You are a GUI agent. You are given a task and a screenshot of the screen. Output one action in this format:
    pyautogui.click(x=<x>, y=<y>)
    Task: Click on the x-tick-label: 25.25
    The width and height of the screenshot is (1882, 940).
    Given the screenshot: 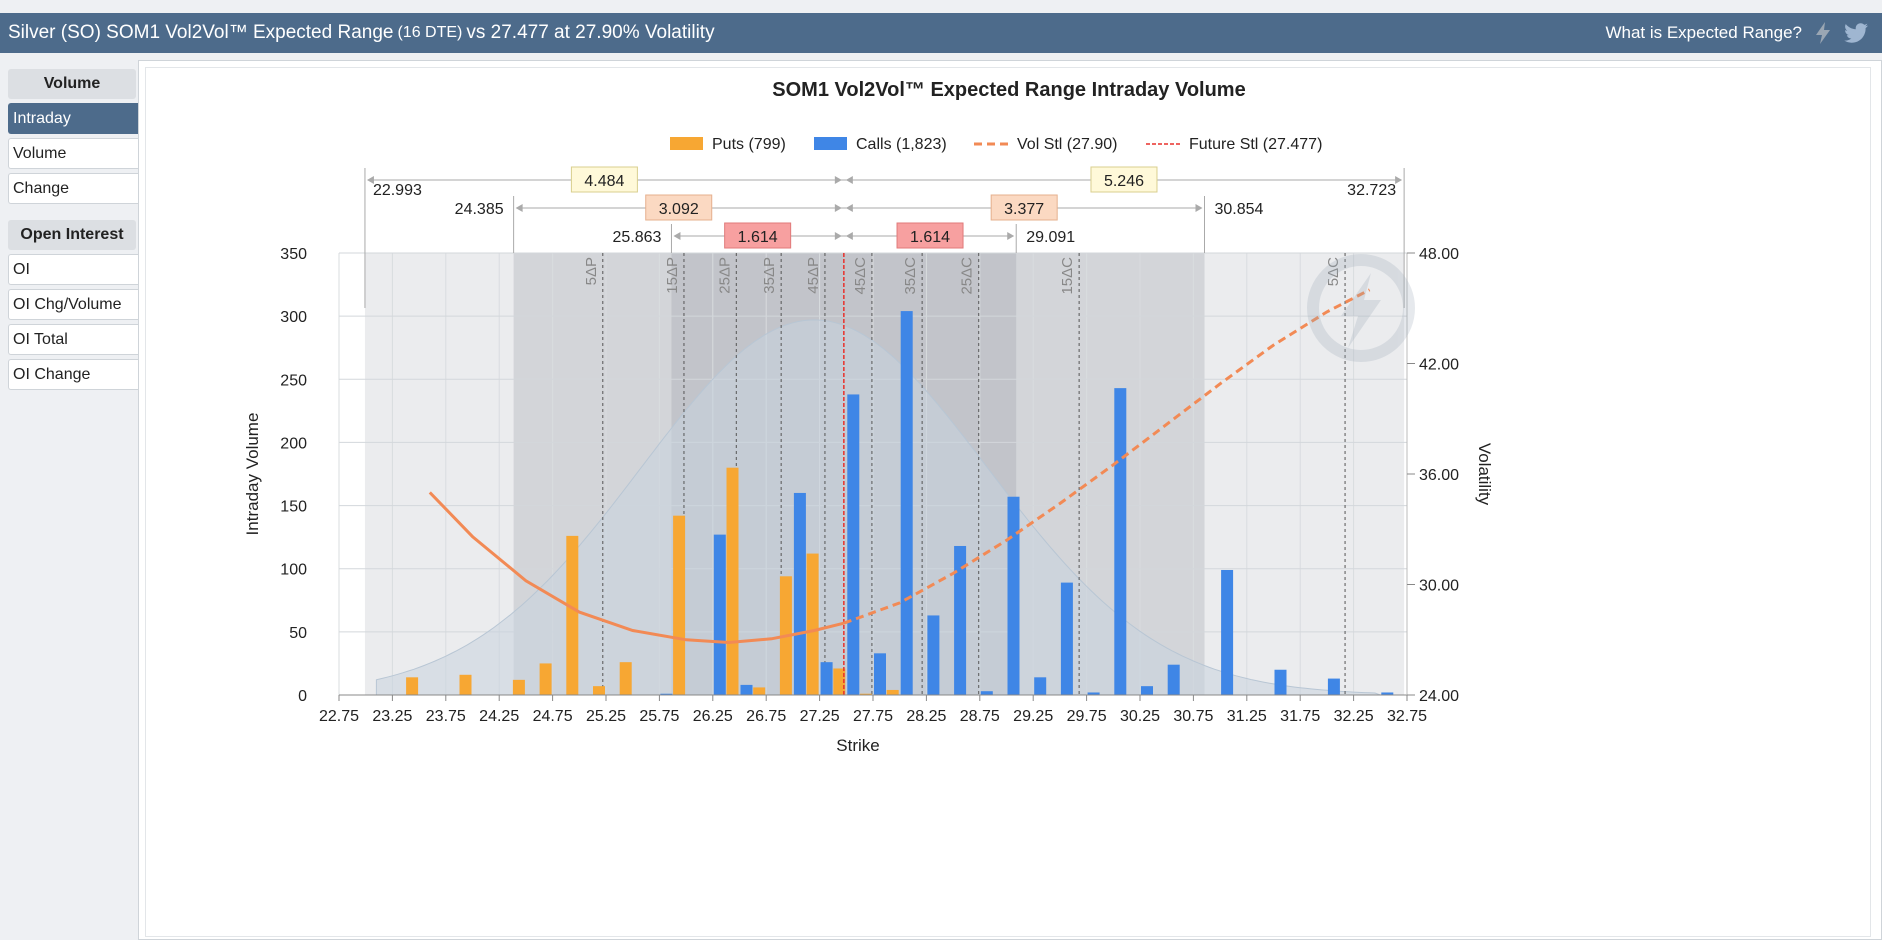 What is the action you would take?
    pyautogui.click(x=606, y=716)
    